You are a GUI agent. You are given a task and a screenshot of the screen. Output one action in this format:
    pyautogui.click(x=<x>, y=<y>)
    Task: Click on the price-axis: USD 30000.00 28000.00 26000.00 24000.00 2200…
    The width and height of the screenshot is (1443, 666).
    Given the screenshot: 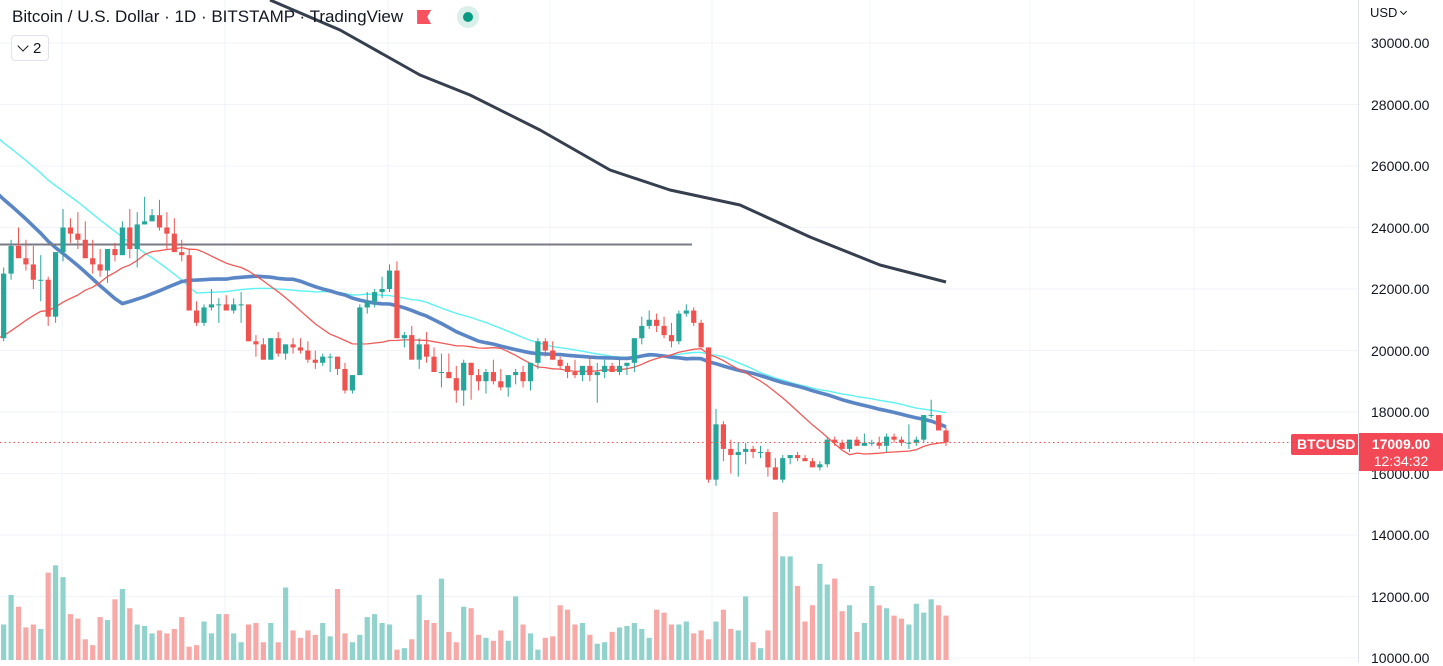 What is the action you would take?
    pyautogui.click(x=1400, y=333)
    